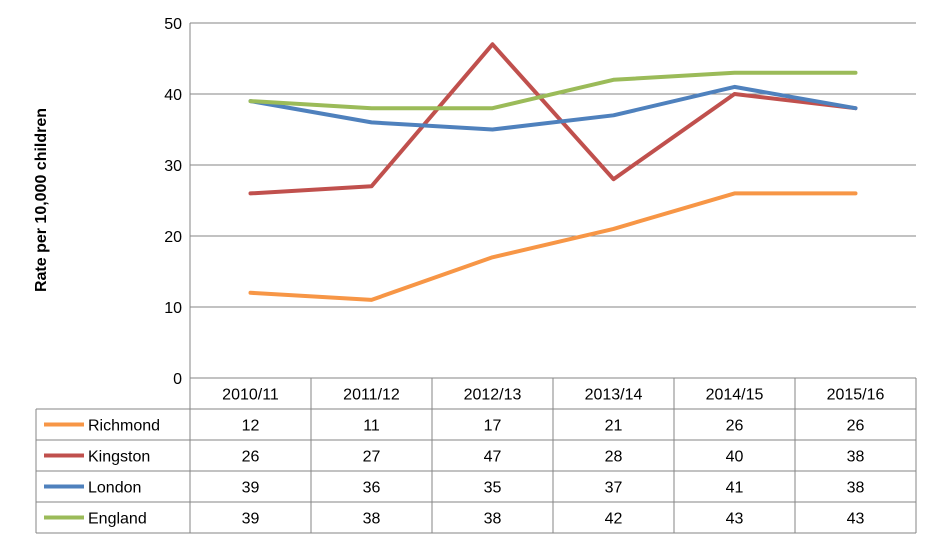 Image resolution: width=940 pixels, height=540 pixels. What do you see at coordinates (371, 395) in the screenshot?
I see `x-tick-label: 2011/12` at bounding box center [371, 395].